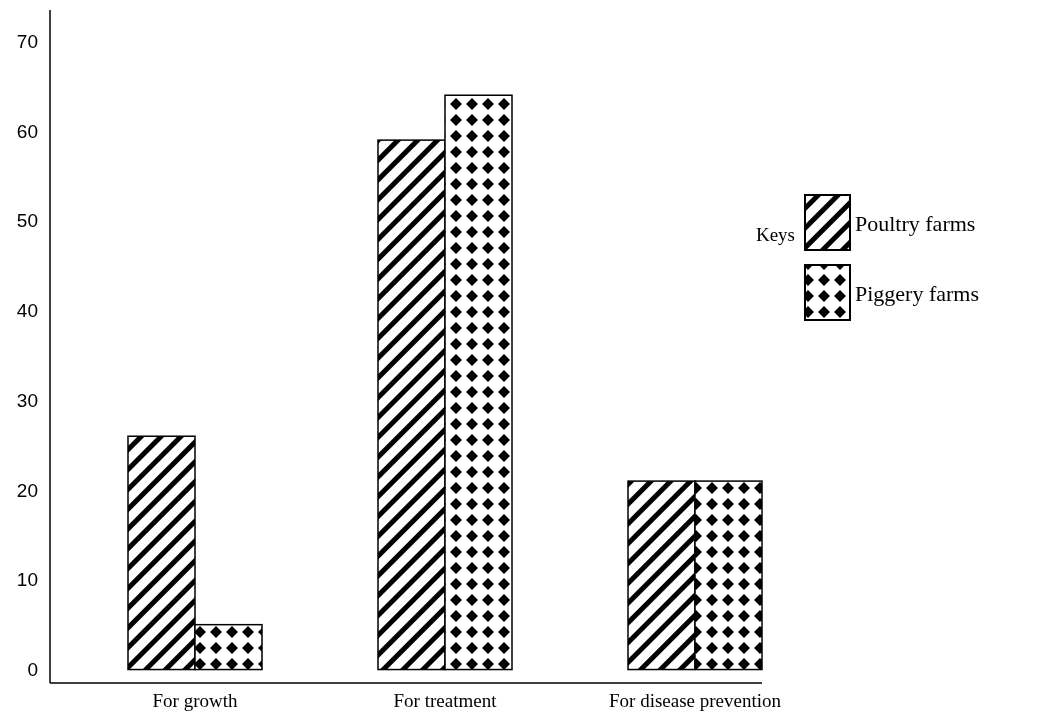 The height and width of the screenshot is (723, 1038). What do you see at coordinates (27, 131) in the screenshot?
I see `y-tick-label: 60` at bounding box center [27, 131].